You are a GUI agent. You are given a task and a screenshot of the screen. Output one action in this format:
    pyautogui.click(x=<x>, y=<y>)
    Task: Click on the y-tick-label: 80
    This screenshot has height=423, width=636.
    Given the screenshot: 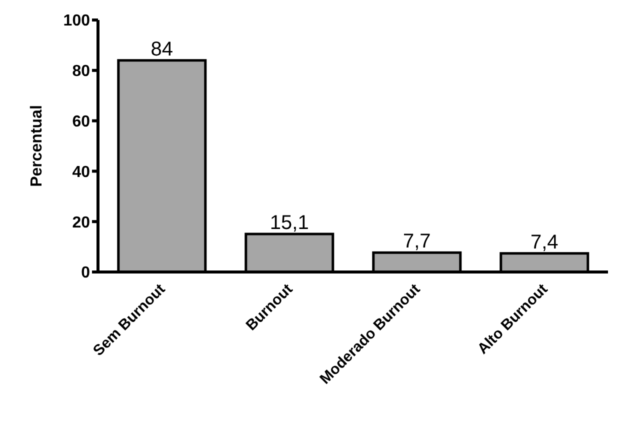 What is the action you would take?
    pyautogui.click(x=81, y=71)
    